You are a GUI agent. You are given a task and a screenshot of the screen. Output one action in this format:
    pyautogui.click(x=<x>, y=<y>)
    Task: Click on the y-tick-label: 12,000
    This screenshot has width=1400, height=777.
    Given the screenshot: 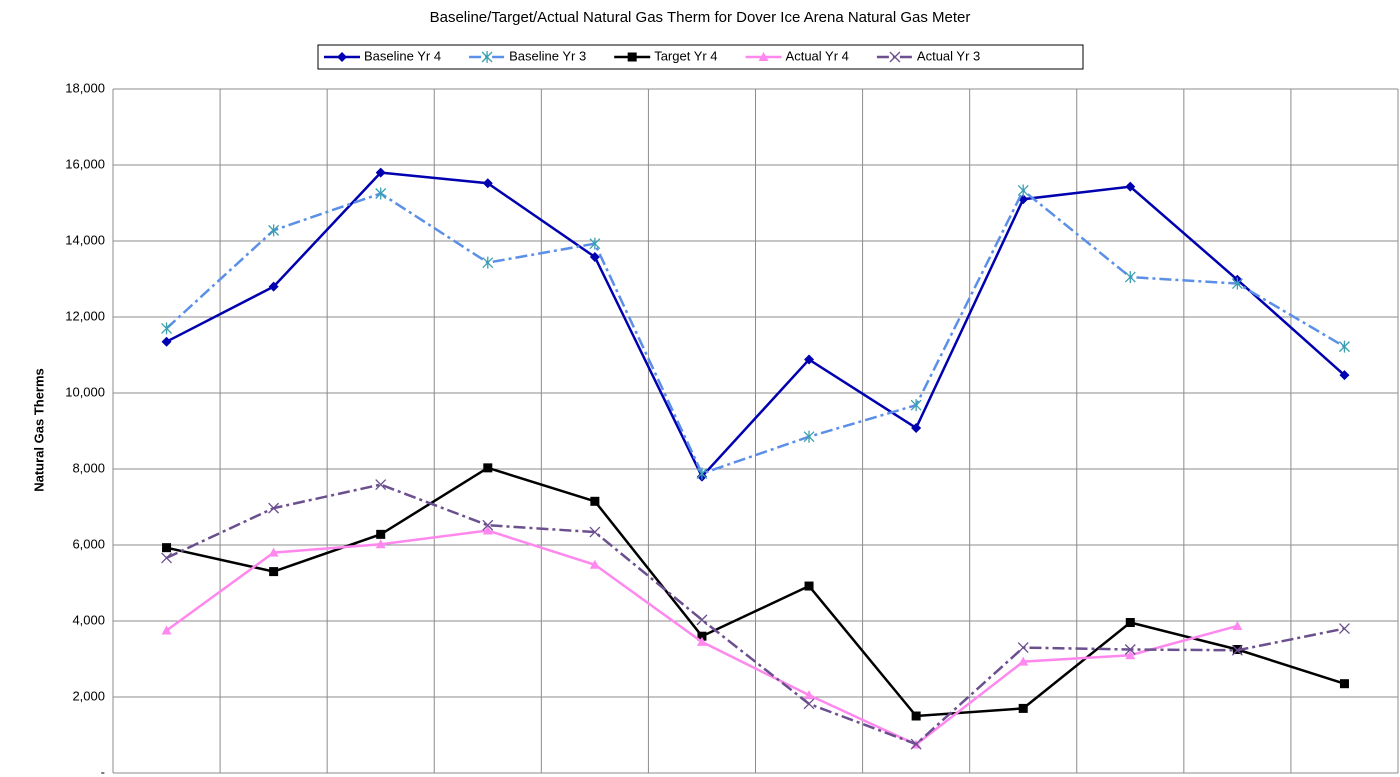 What is the action you would take?
    pyautogui.click(x=85, y=315)
    